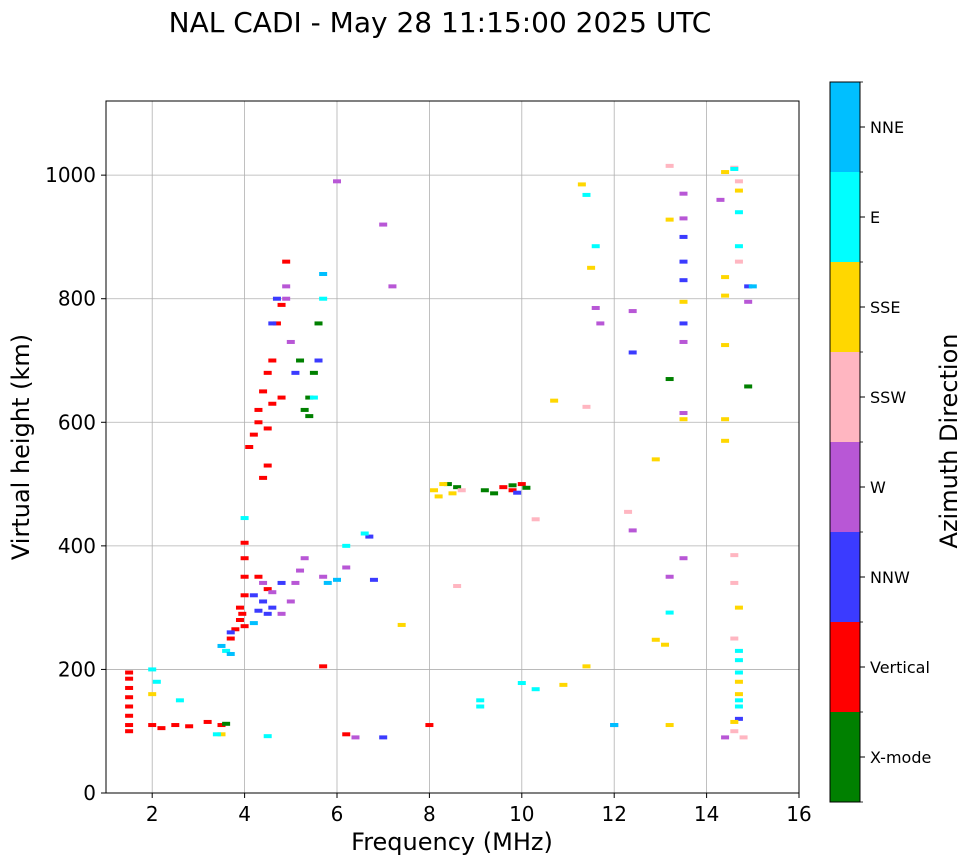  I want to click on x-tick-label: 4, so click(244, 814).